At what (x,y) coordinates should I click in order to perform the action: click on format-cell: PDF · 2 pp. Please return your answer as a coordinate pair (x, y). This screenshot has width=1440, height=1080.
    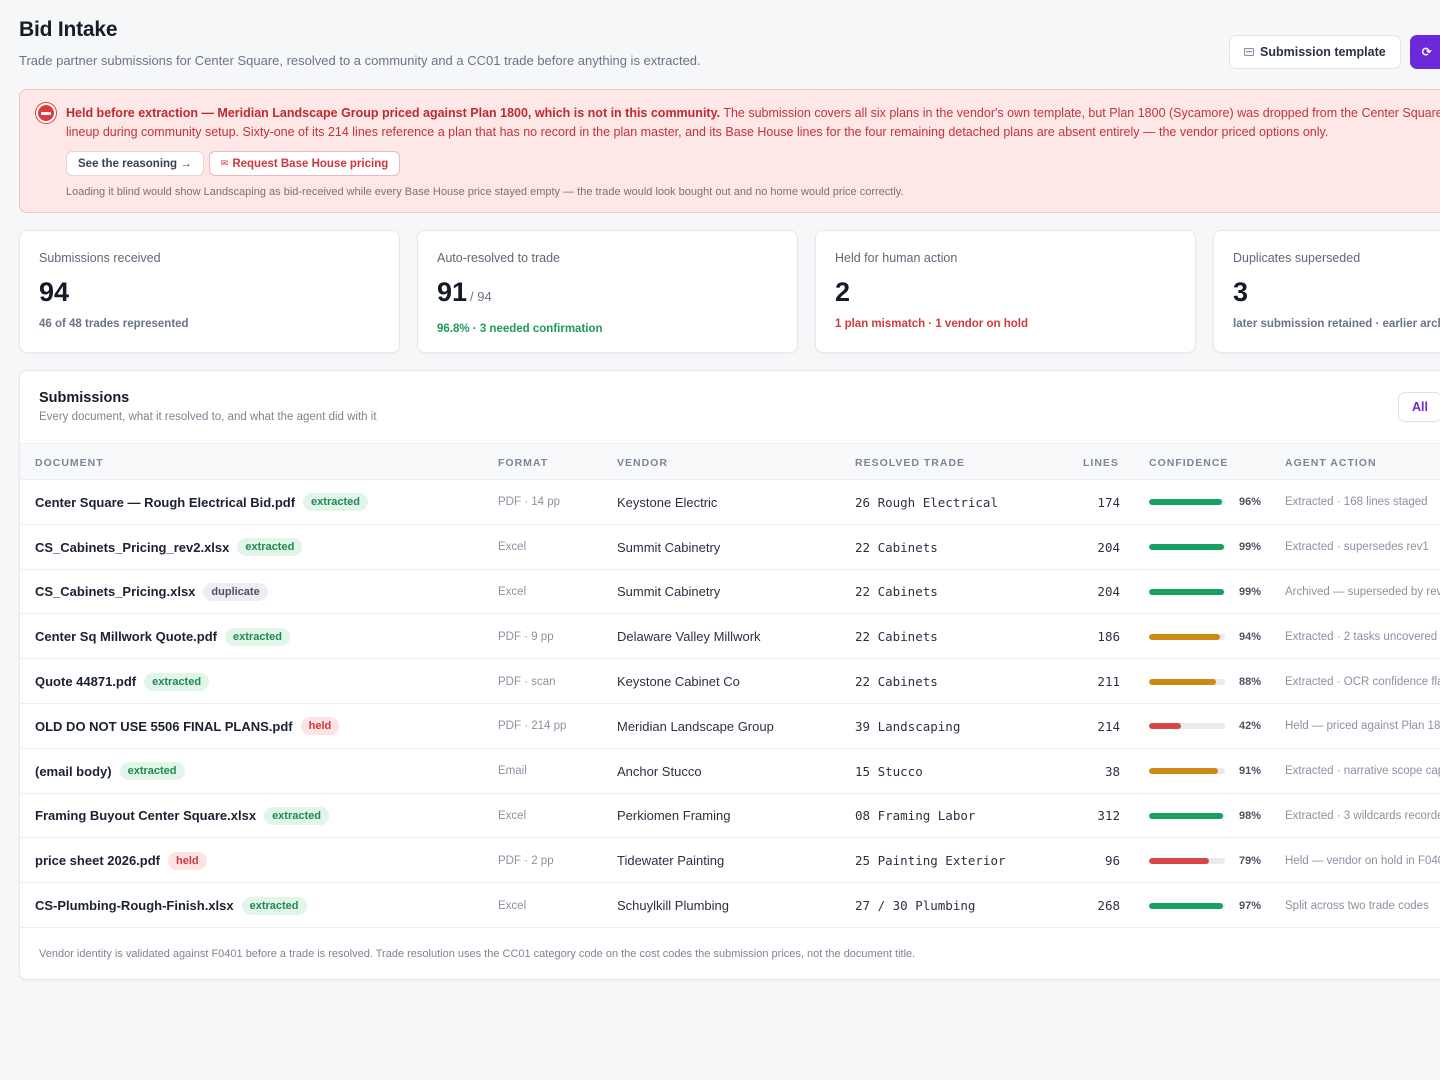
    Looking at the image, I should click on (526, 860).